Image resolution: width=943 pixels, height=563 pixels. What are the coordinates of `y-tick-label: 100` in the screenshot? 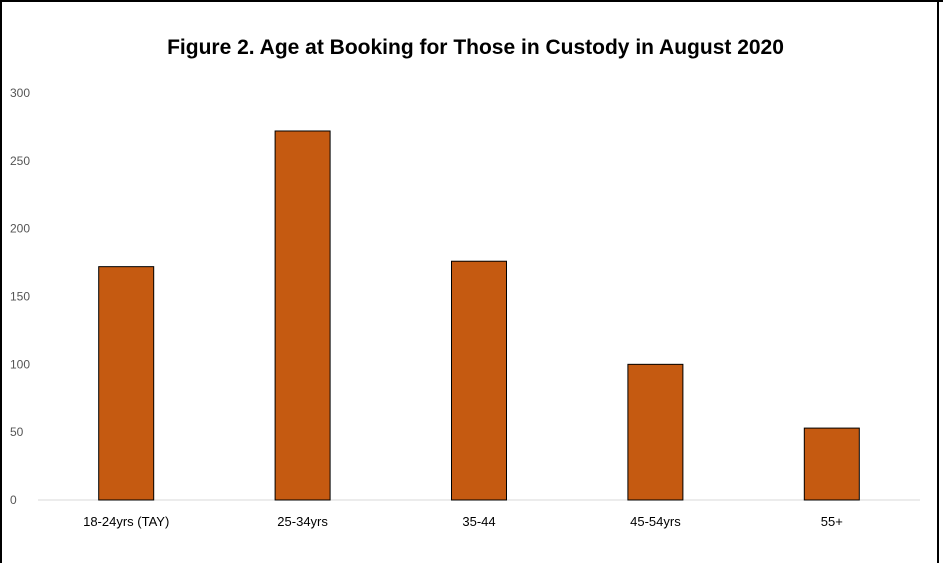 It's located at (20, 364).